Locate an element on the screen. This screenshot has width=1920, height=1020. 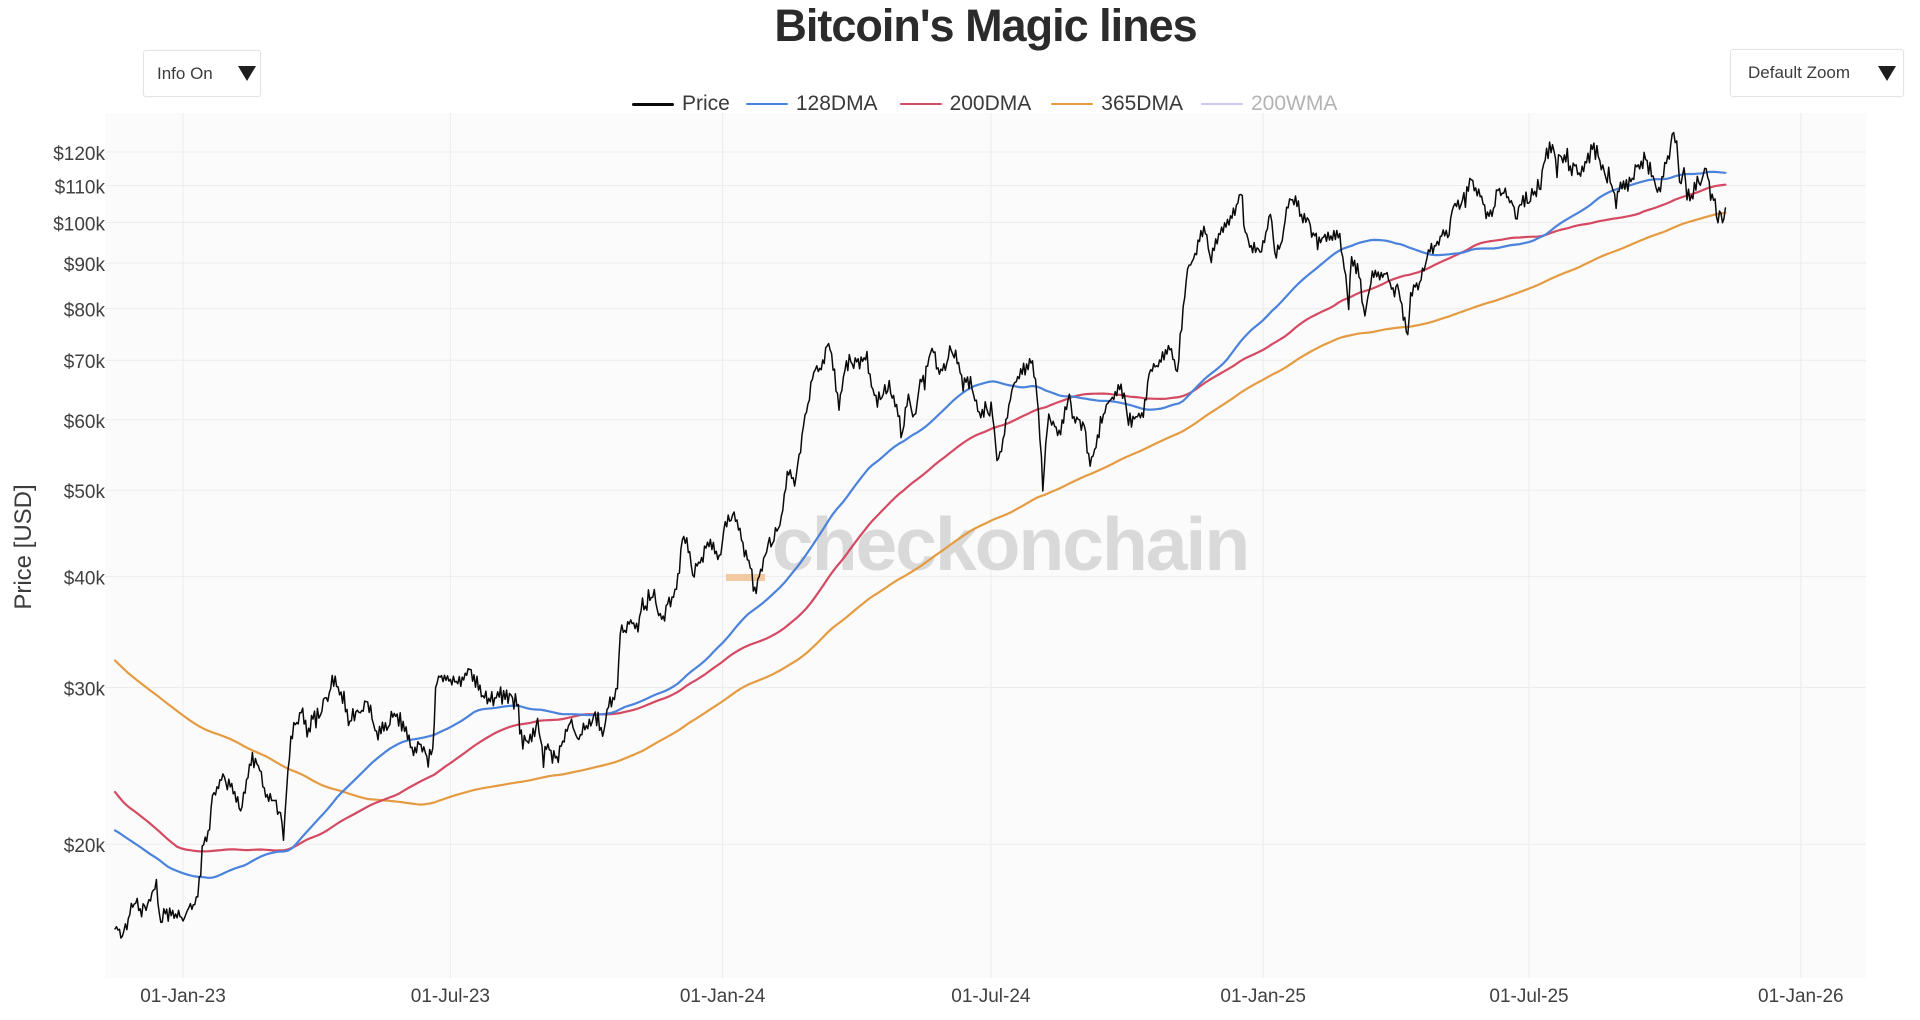
svg-text: 01-Jan-24 is located at coordinates (723, 996).